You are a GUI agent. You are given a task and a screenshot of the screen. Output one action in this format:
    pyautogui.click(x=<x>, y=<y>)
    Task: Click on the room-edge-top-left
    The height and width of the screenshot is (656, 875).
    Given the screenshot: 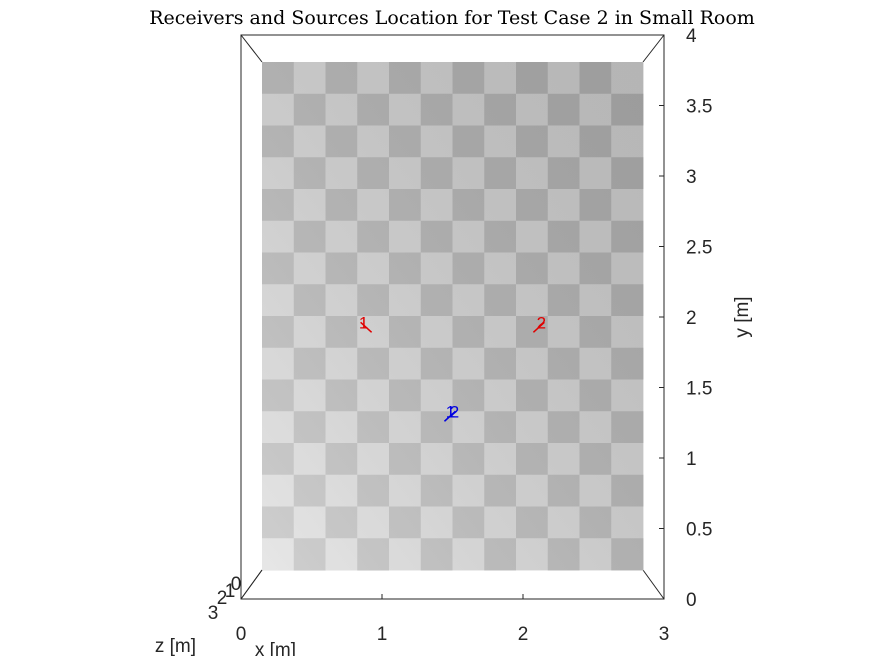 What is the action you would take?
    pyautogui.click(x=251, y=48)
    